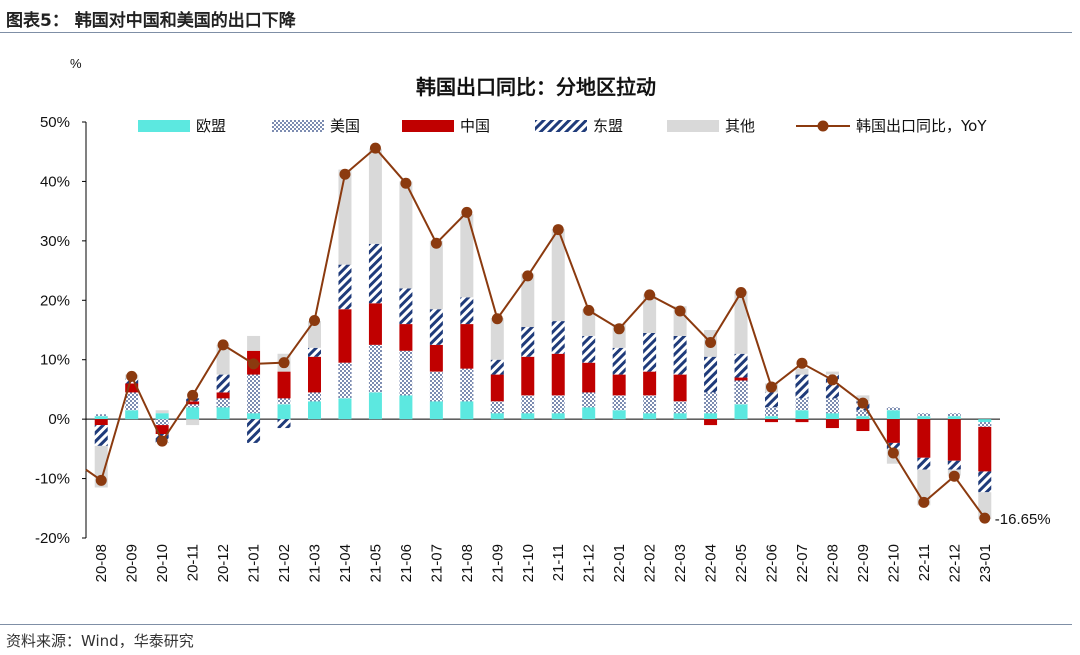 The height and width of the screenshot is (655, 1080). What do you see at coordinates (223, 563) in the screenshot?
I see `x-tick-label: 20-12` at bounding box center [223, 563].